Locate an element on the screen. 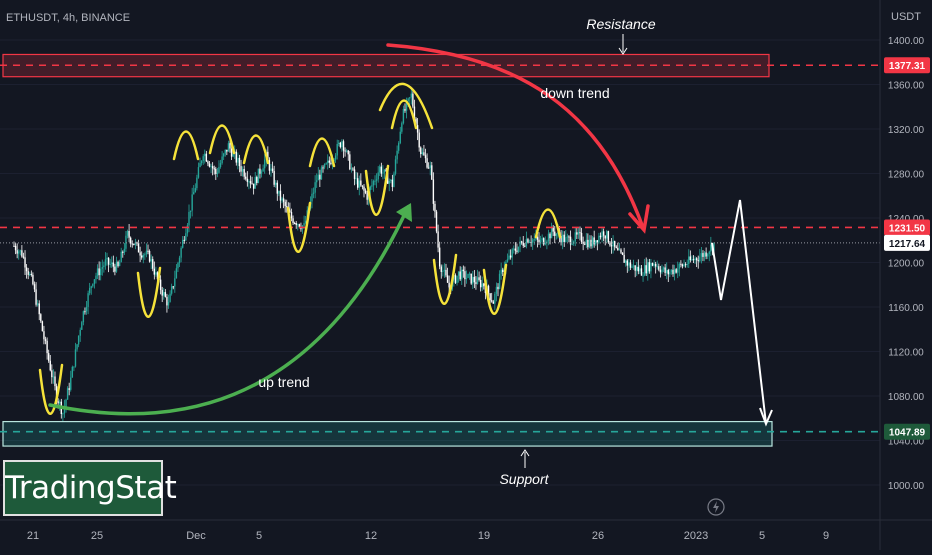 The image size is (932, 555). x-tick-label: 25 is located at coordinates (97, 536).